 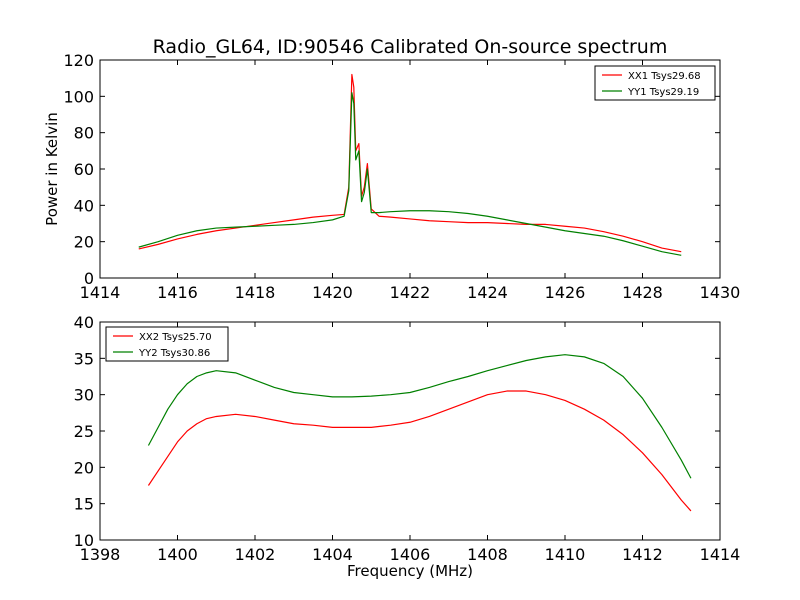 I want to click on legend-label: XX1 Tsys29.68, so click(x=664, y=76).